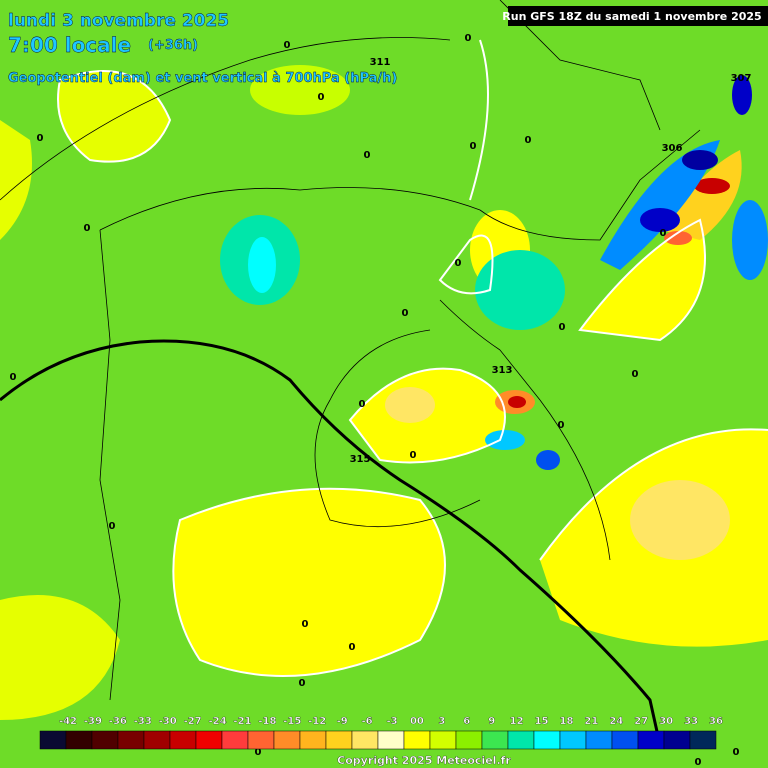  I want to click on copyright: Copyright 2025 Meteociel.fr, so click(424, 760).